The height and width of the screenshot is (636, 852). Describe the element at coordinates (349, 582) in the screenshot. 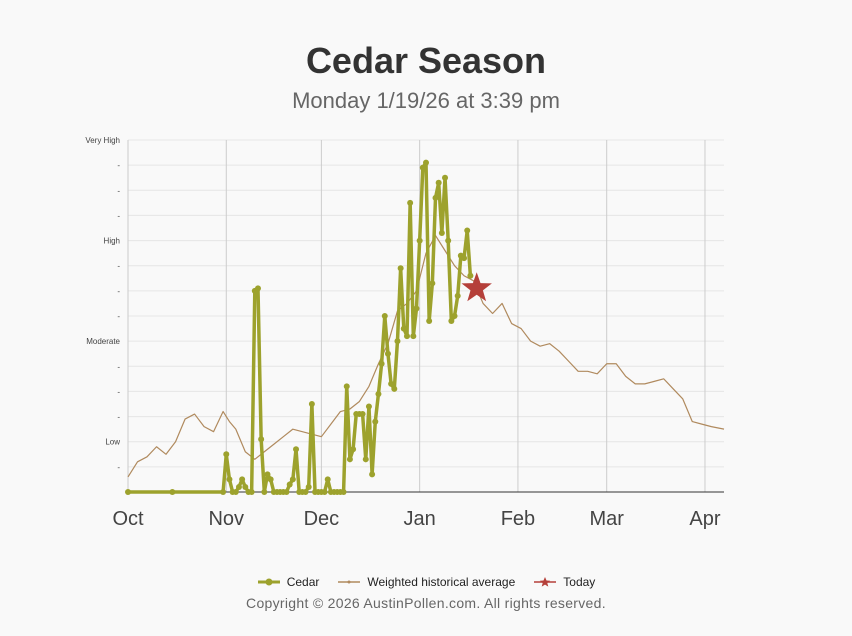

I see `historical-legend-icon` at that location.